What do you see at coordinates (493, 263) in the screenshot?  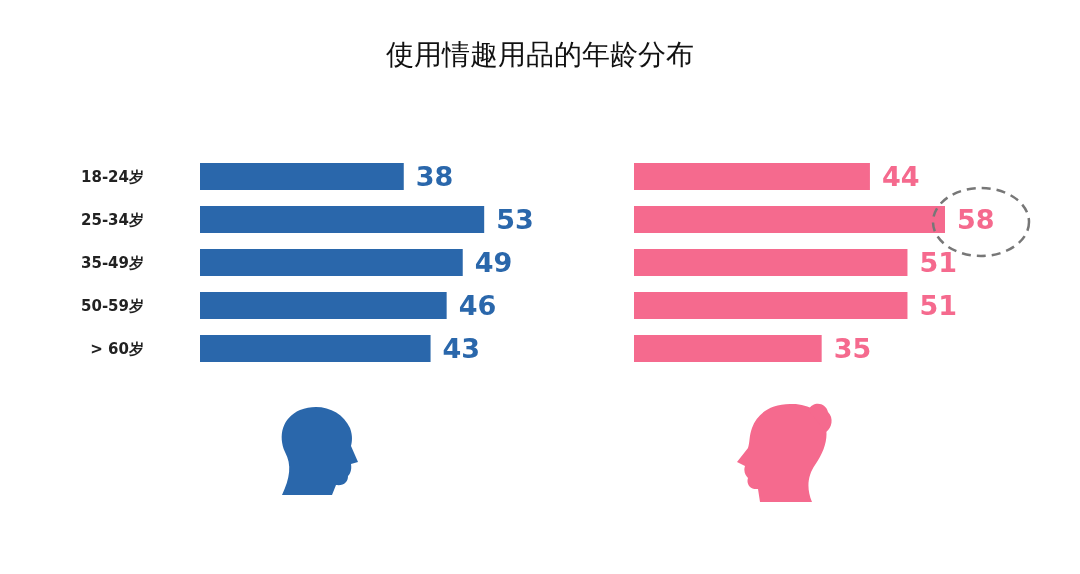 I see `data-label: 49` at bounding box center [493, 263].